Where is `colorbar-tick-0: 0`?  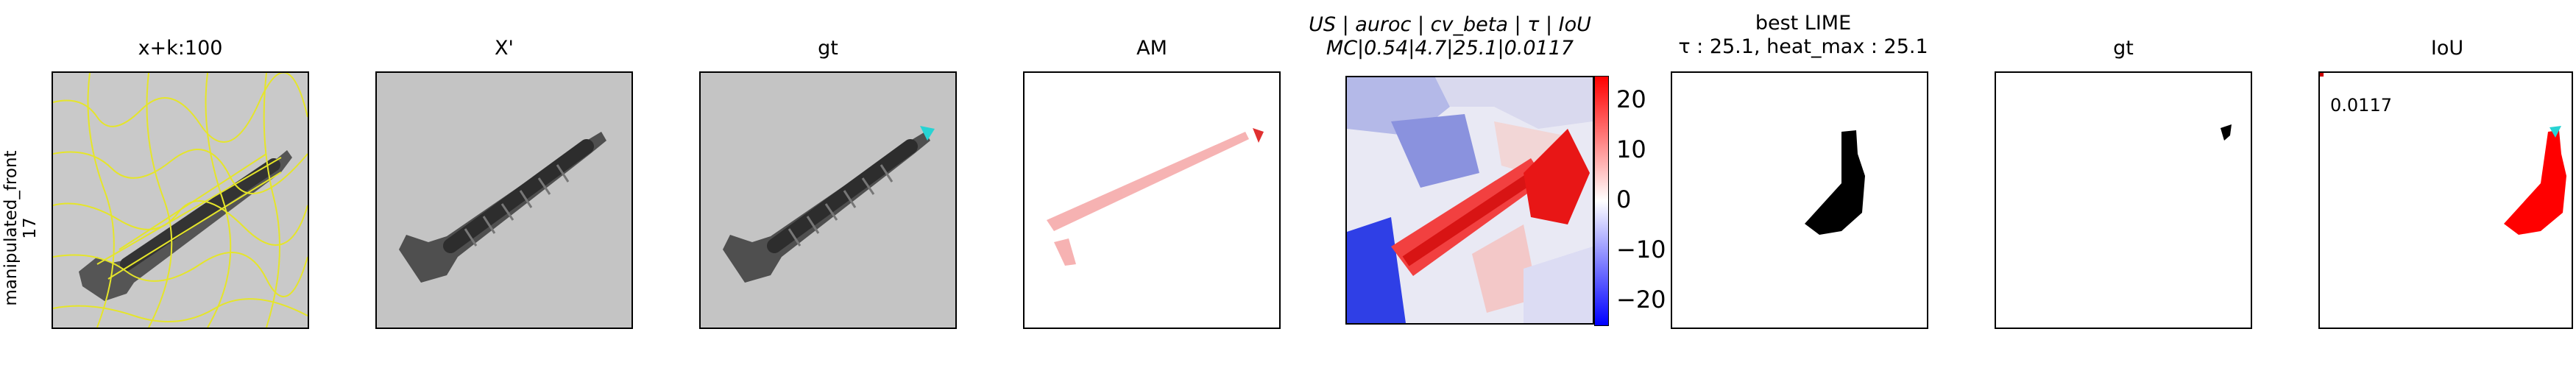
colorbar-tick-0: 0 is located at coordinates (1624, 199).